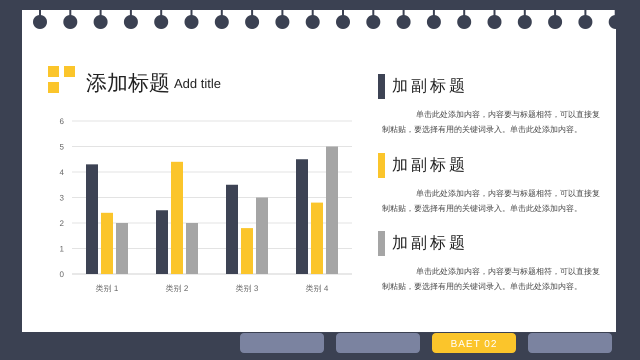  I want to click on chart-title: 添加标题, so click(128, 83).